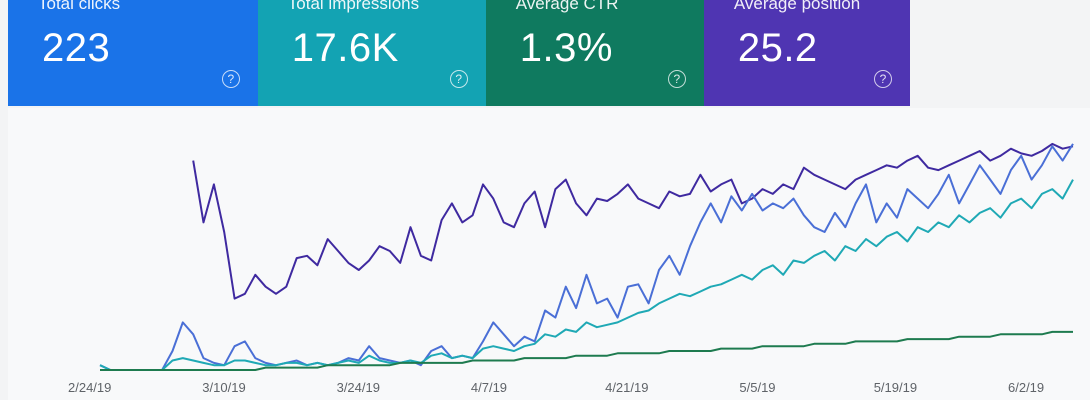 The height and width of the screenshot is (400, 1090). Describe the element at coordinates (133, 53) in the screenshot. I see `total-clicks-card: Total clicks 223 ?` at that location.